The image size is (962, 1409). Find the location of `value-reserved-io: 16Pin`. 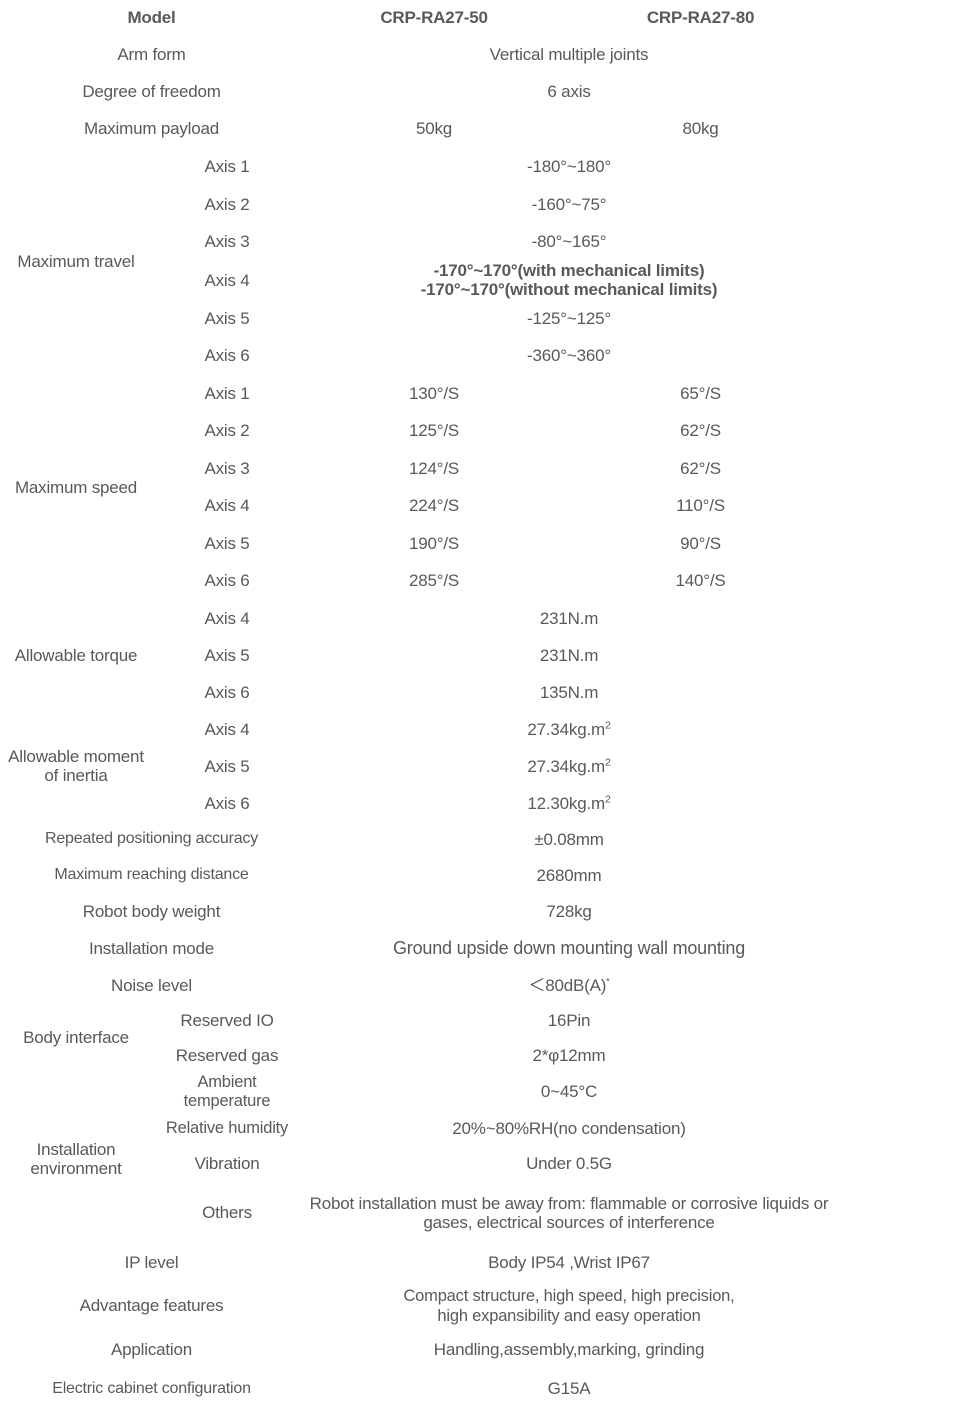

value-reserved-io: 16Pin is located at coordinates (569, 1020).